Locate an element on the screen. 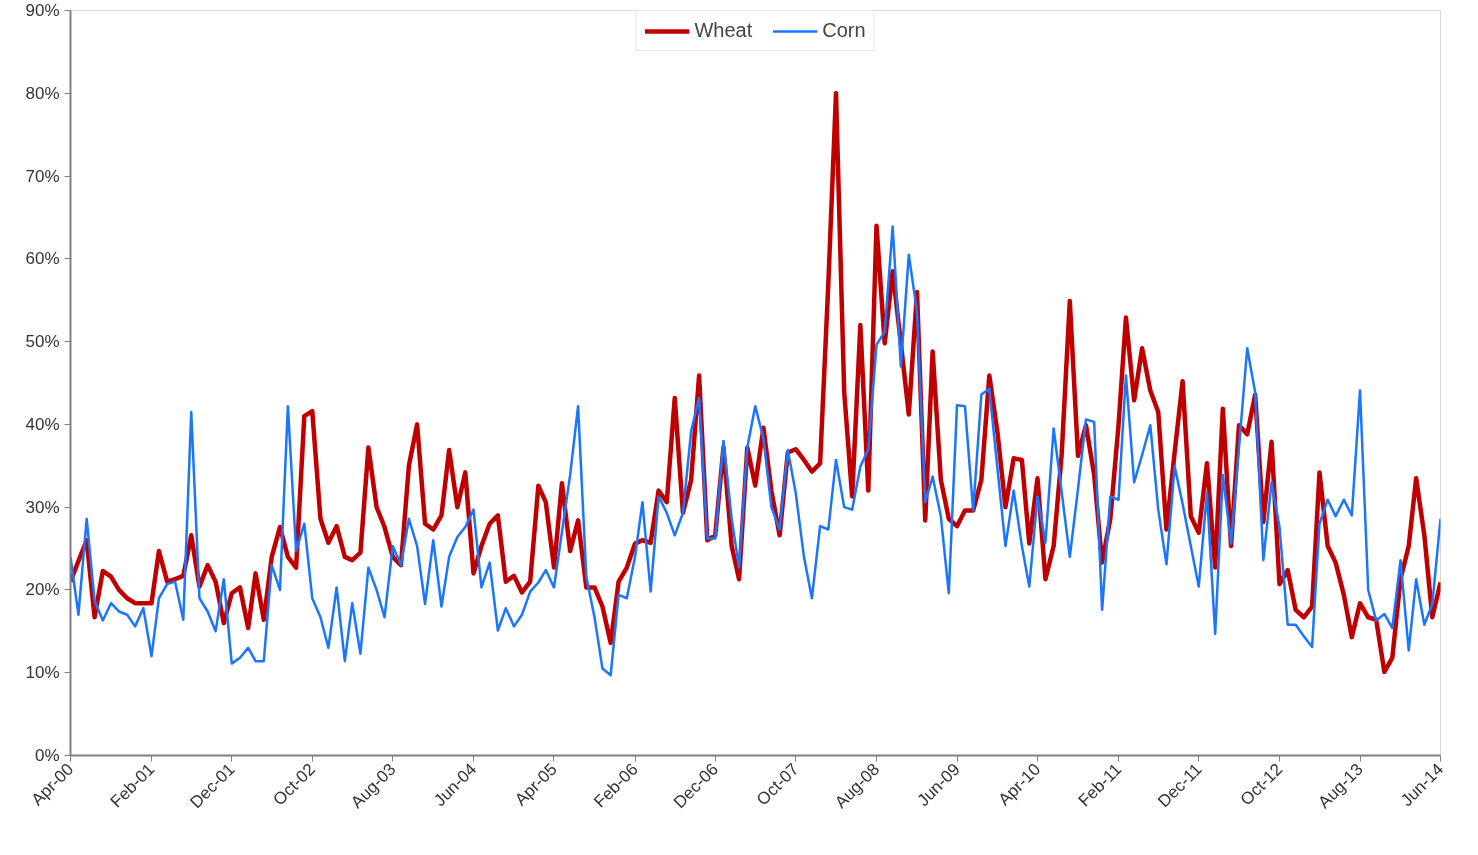  y-tick-label: 90% is located at coordinates (42, 10).